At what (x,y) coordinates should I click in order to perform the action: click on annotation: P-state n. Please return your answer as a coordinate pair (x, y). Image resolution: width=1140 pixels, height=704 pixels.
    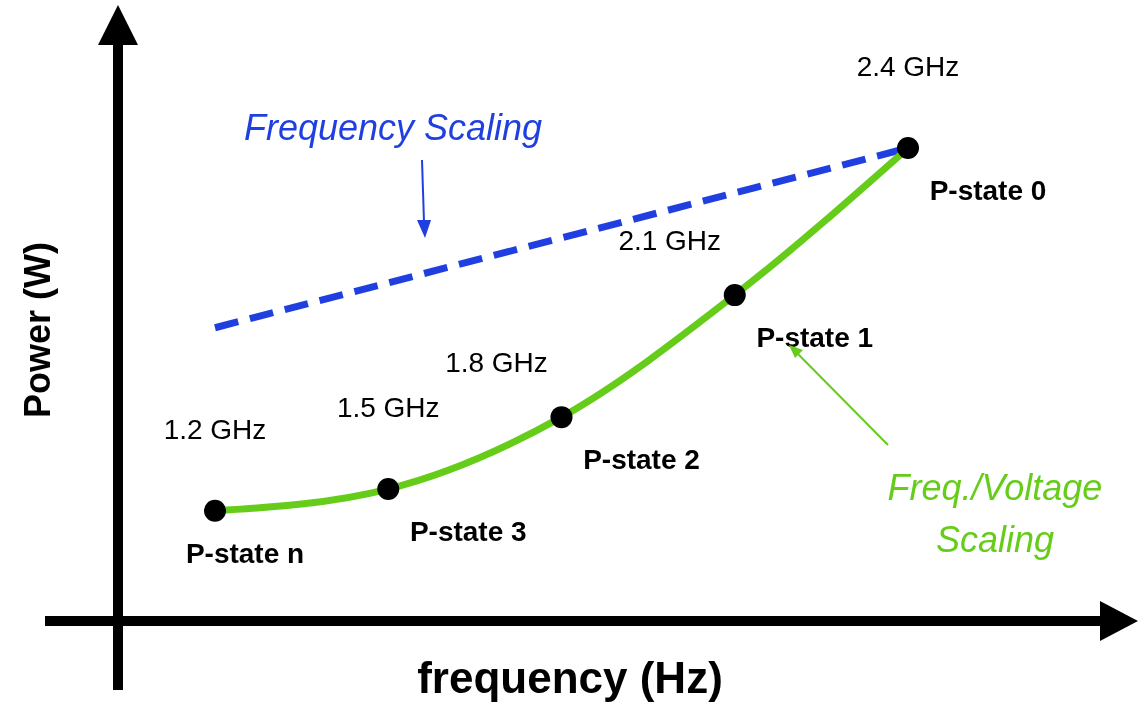
    Looking at the image, I should click on (245, 553).